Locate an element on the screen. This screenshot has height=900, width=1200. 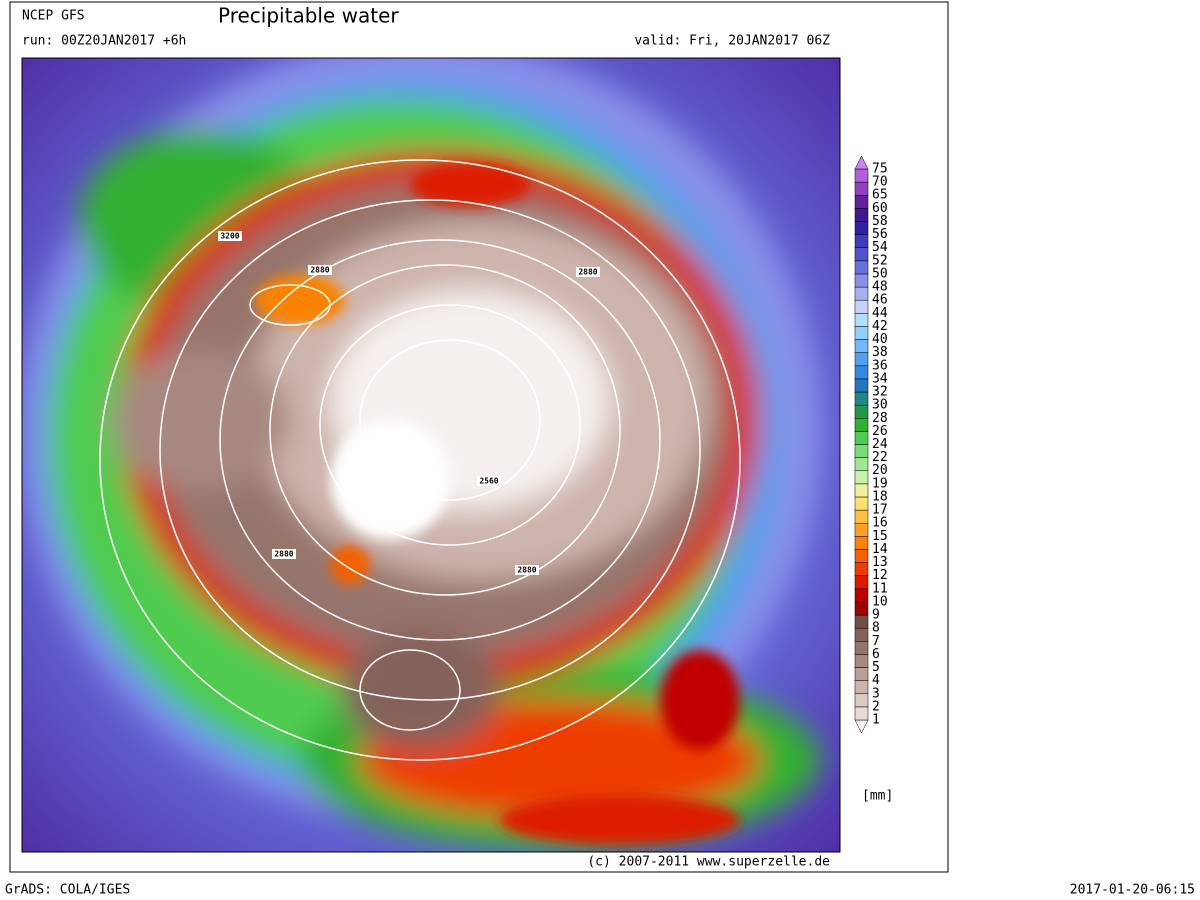
colorbar-label: 15 is located at coordinates (880, 536).